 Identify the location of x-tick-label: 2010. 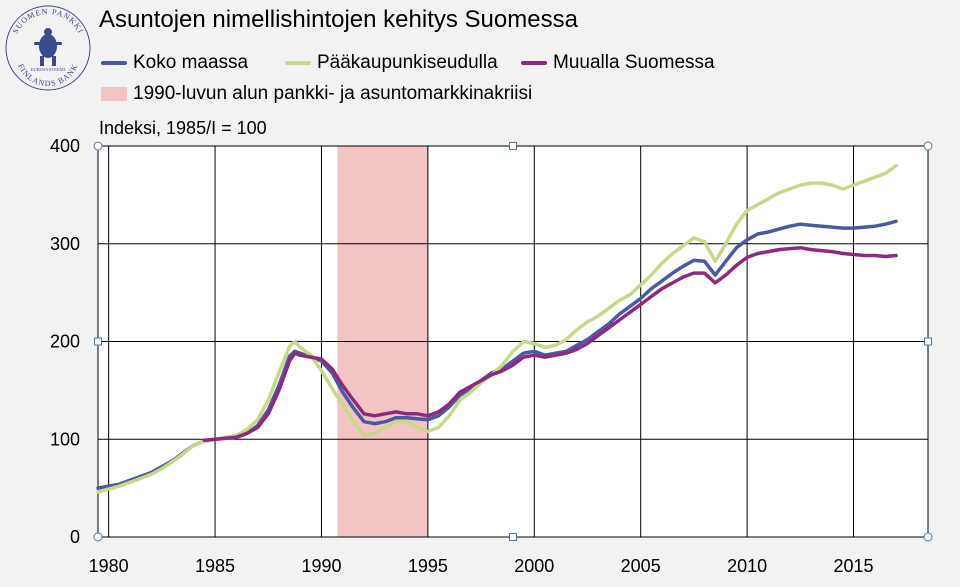
(747, 566).